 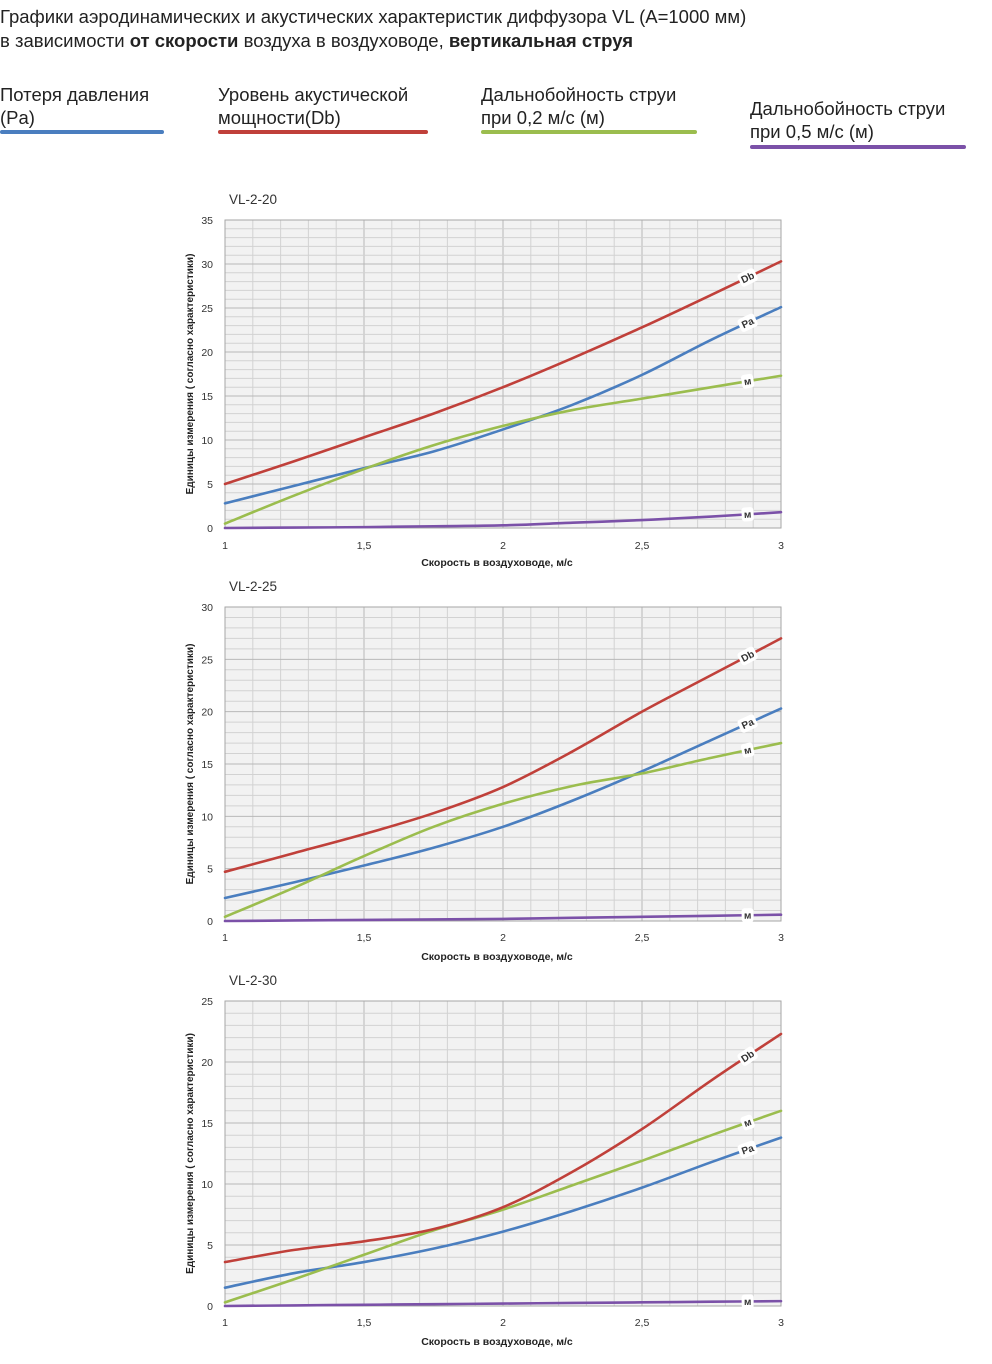 I want to click on chart-title: VL-2-30, so click(x=253, y=980).